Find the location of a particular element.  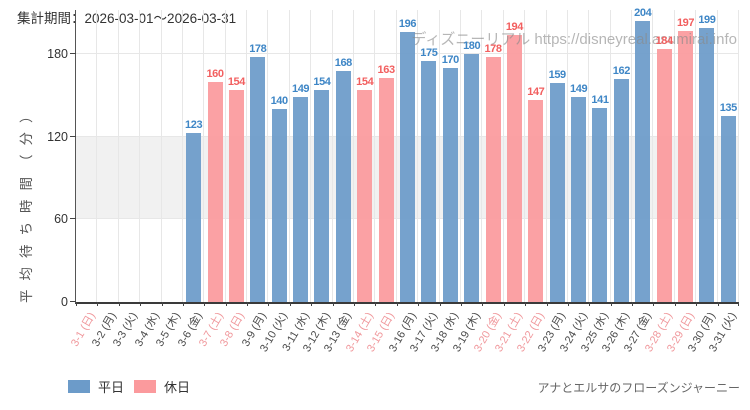

bar-value-label: 140 is located at coordinates (279, 101).